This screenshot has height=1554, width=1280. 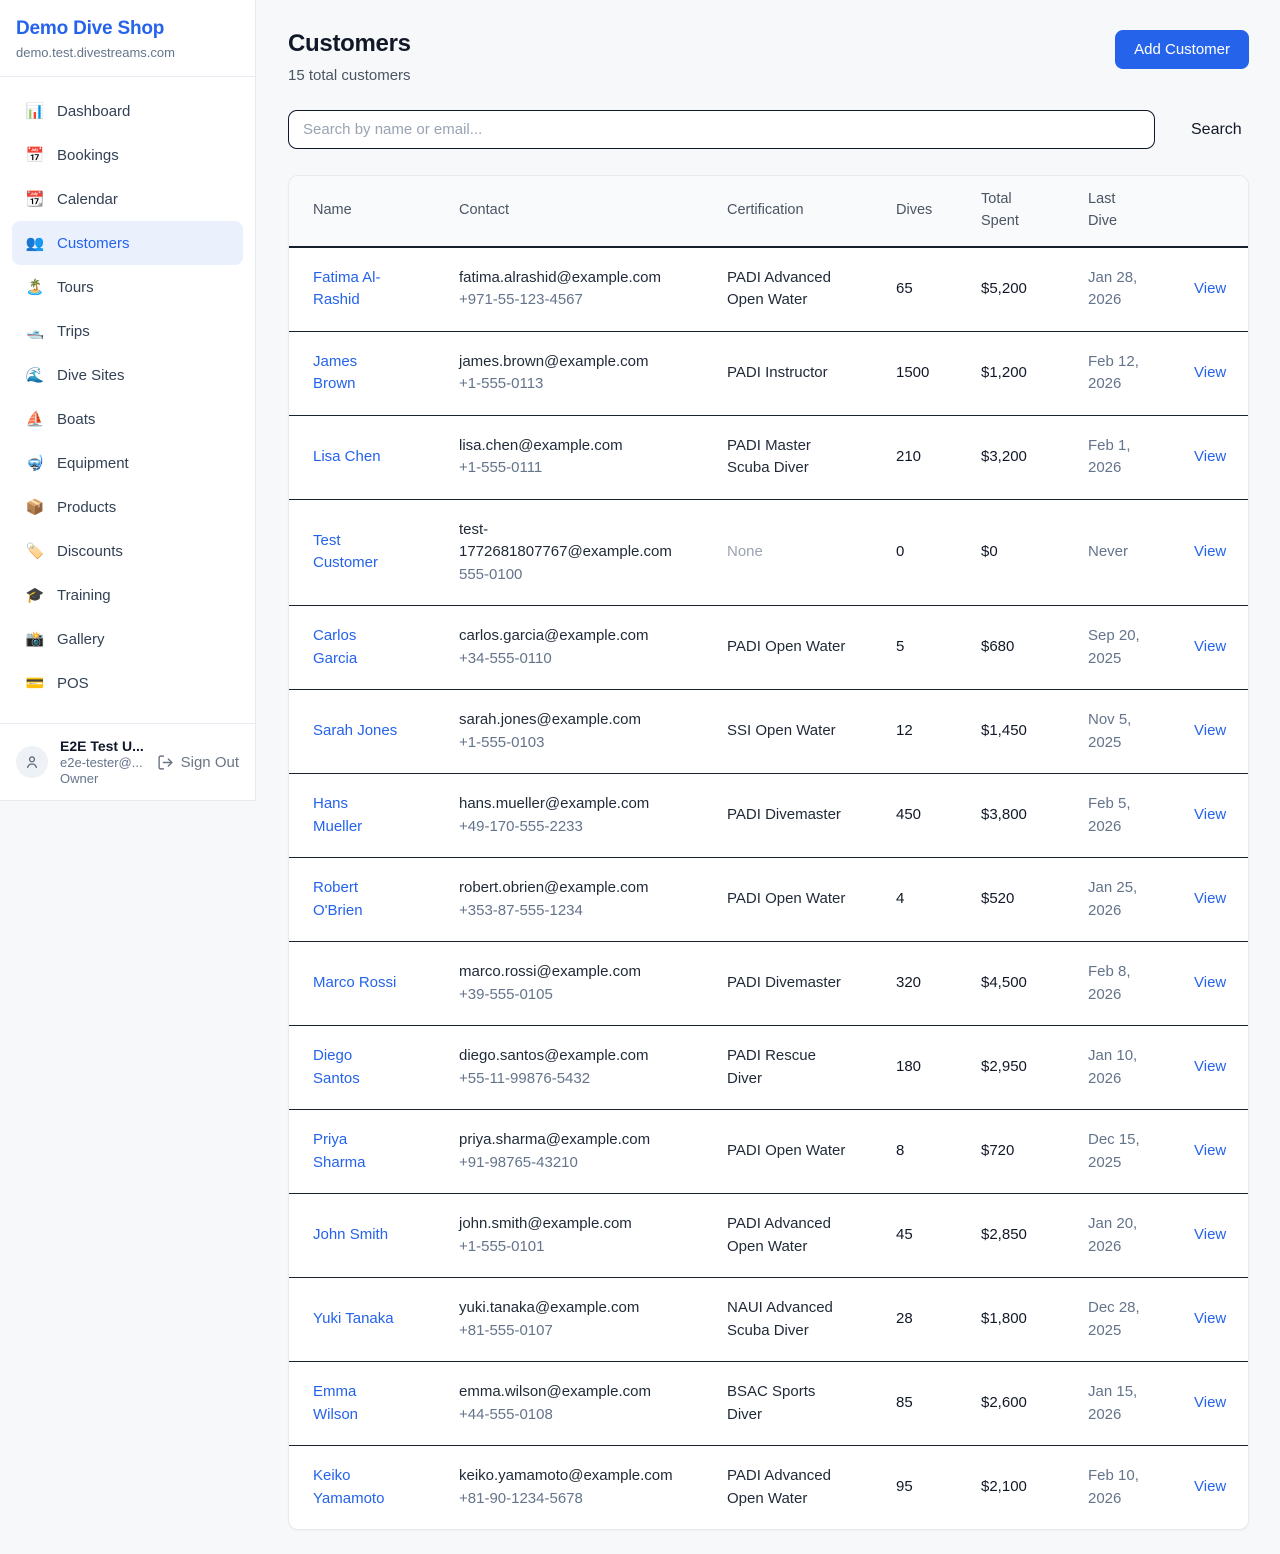 I want to click on sidebar-item-gallery: 📸 Gallery, so click(x=127, y=639).